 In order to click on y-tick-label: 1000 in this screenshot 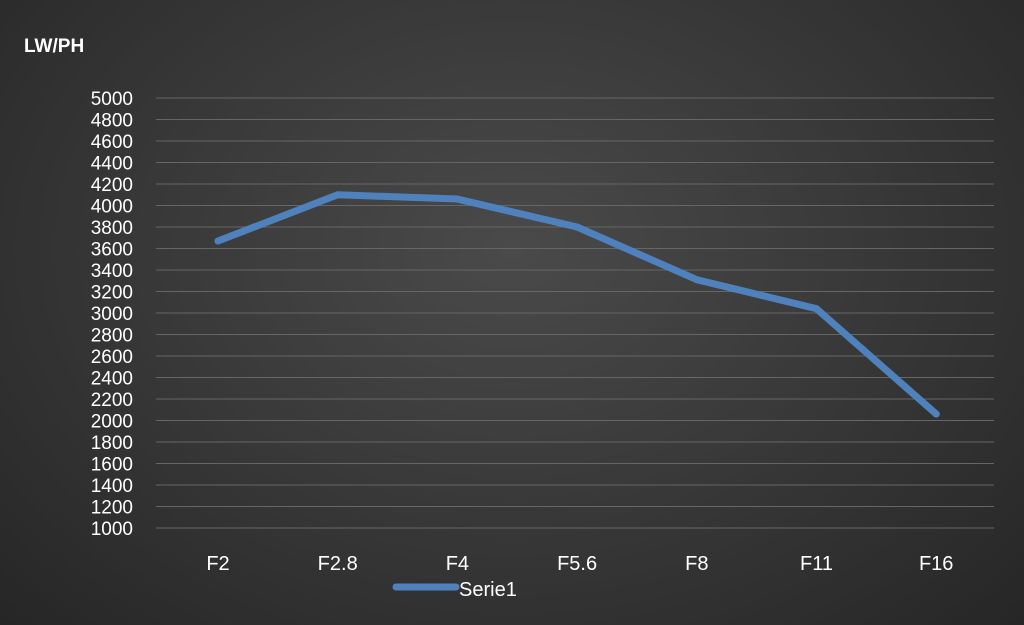, I will do `click(112, 529)`.